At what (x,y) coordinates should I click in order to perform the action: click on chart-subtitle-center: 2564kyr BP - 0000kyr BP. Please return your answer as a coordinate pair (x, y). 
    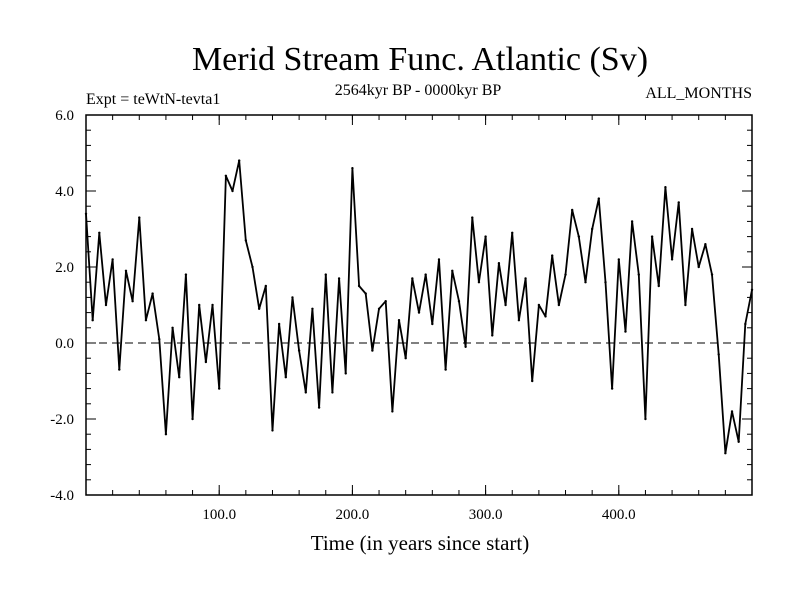
    Looking at the image, I should click on (418, 90).